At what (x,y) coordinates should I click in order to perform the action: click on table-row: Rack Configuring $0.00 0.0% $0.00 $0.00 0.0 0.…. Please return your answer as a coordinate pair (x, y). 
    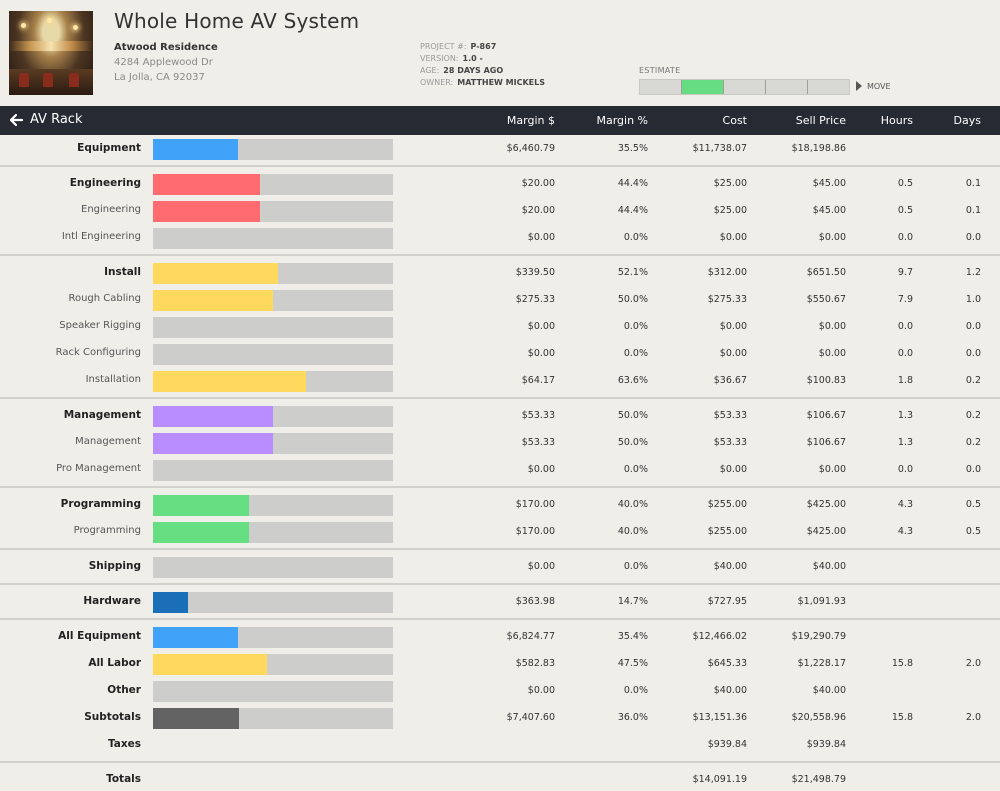
    Looking at the image, I should click on (500, 353).